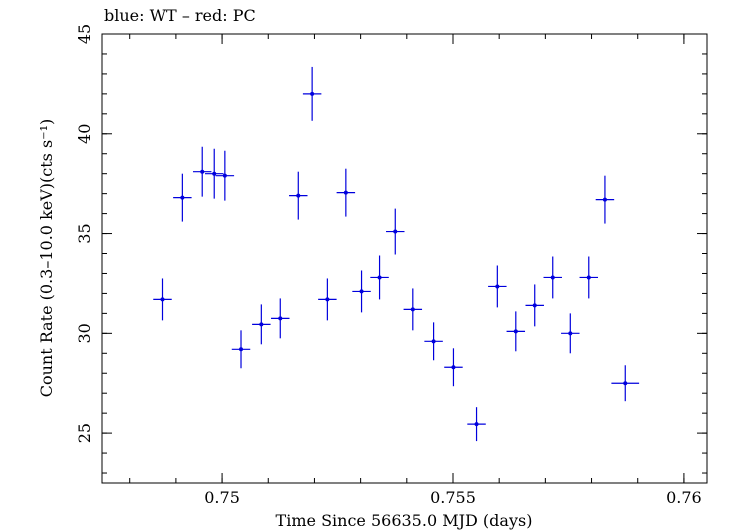 The width and height of the screenshot is (736, 532). Describe the element at coordinates (453, 497) in the screenshot. I see `x-tick-label: 0.755` at that location.